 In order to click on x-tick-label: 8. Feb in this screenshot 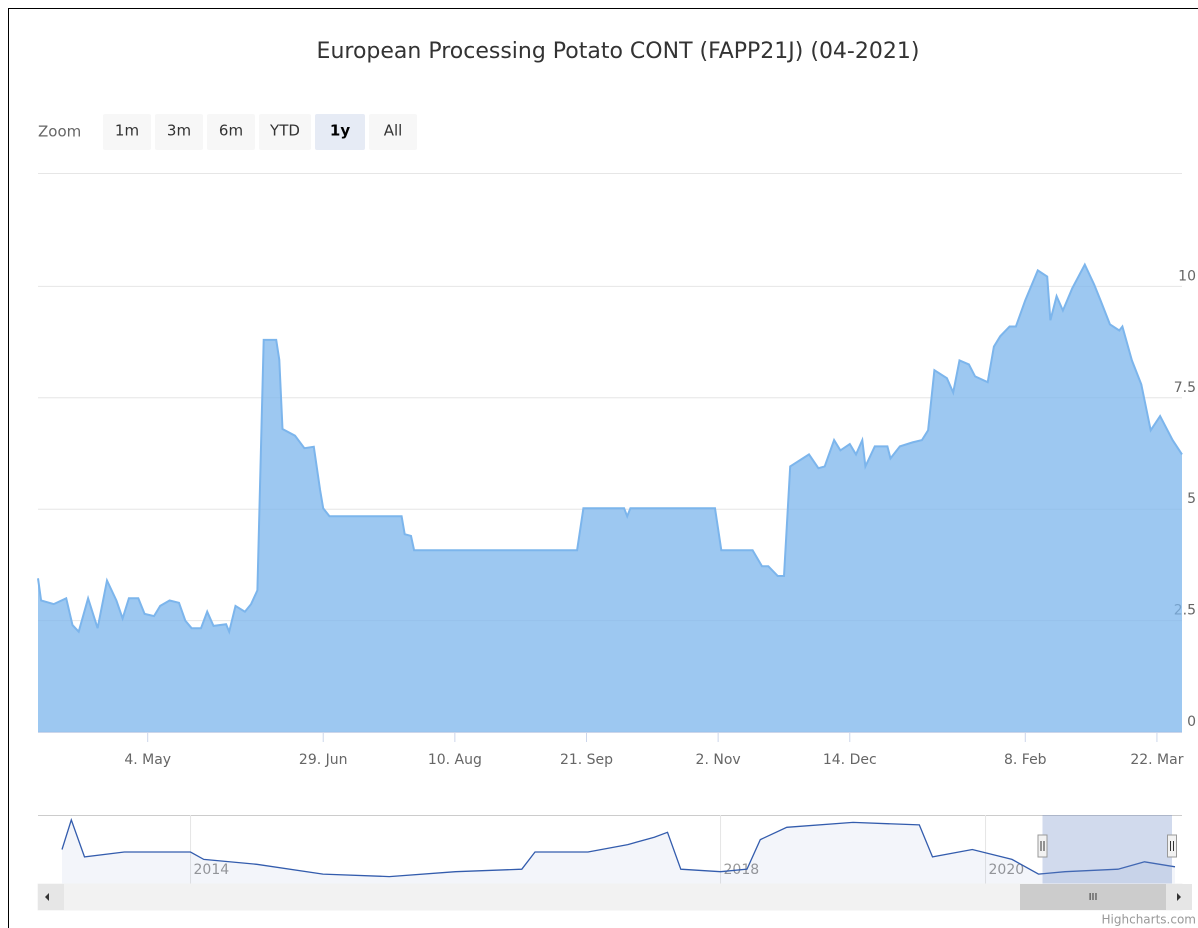, I will do `click(1025, 760)`.